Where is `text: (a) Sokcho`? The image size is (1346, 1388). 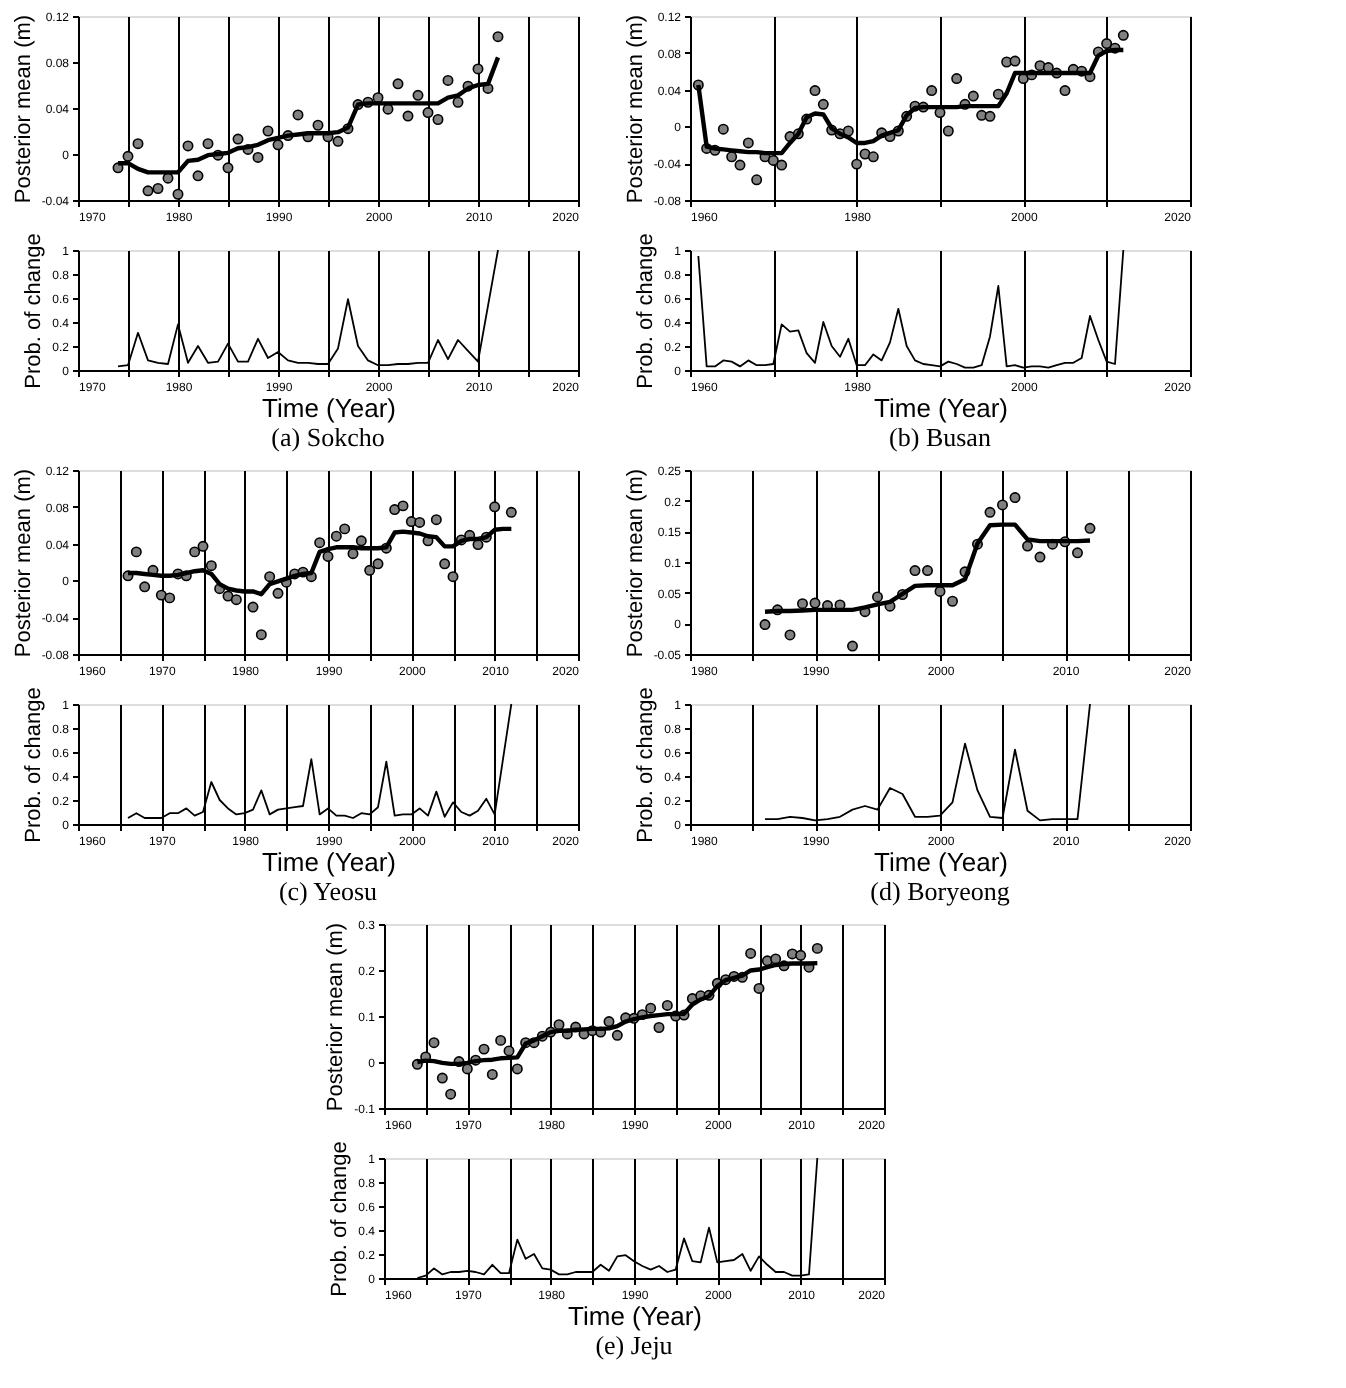 text: (a) Sokcho is located at coordinates (328, 437).